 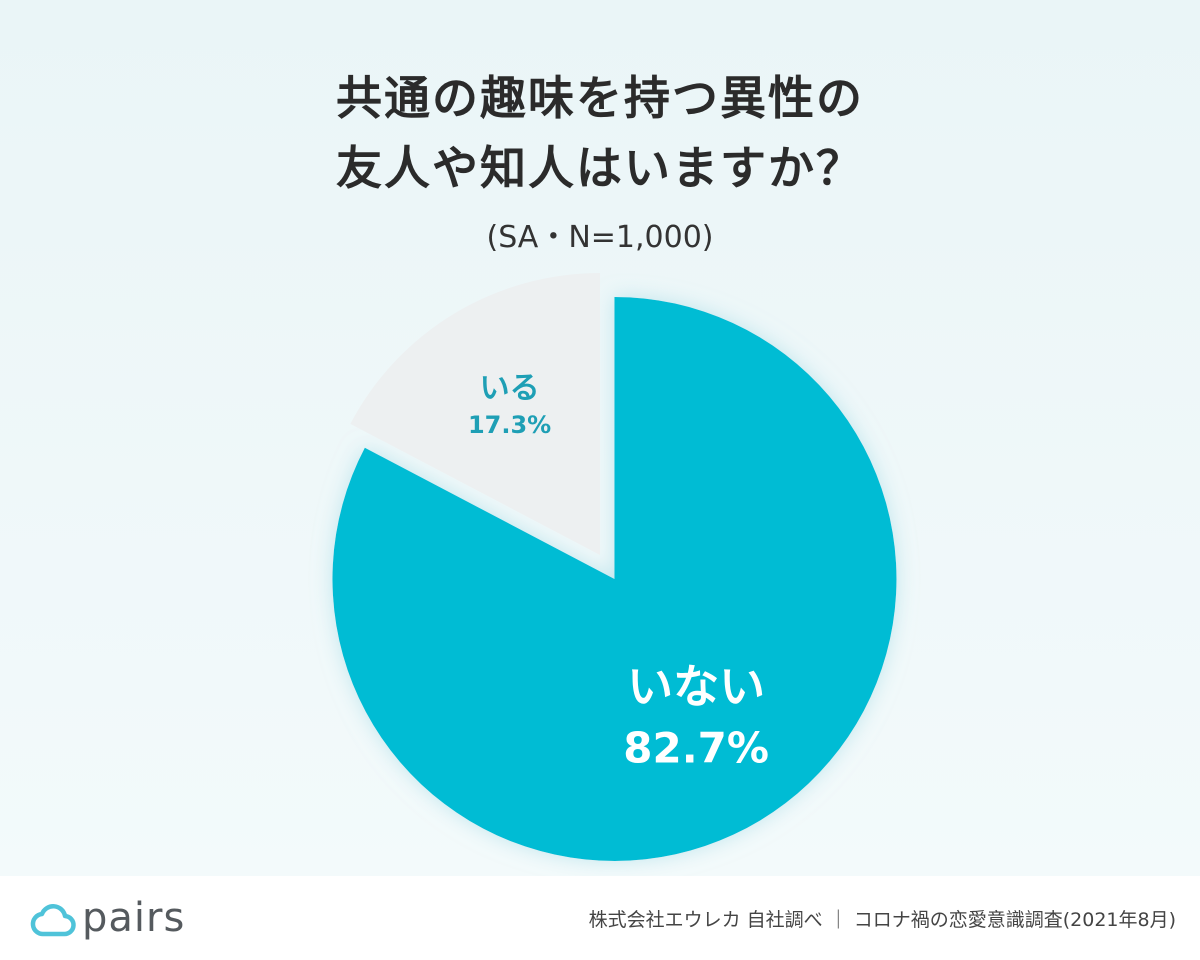 I want to click on pie-labels: いない 82.7% いる 17.3%, so click(x=618, y=572).